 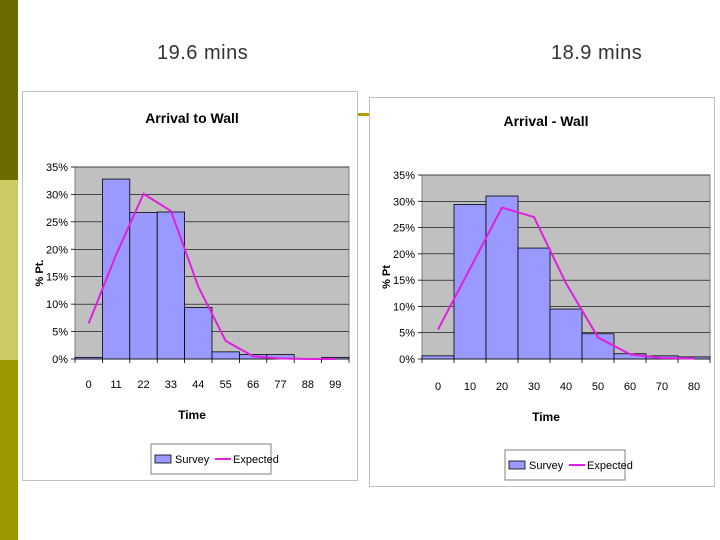 What do you see at coordinates (192, 118) in the screenshot?
I see `chart-title: Arrival to Wall` at bounding box center [192, 118].